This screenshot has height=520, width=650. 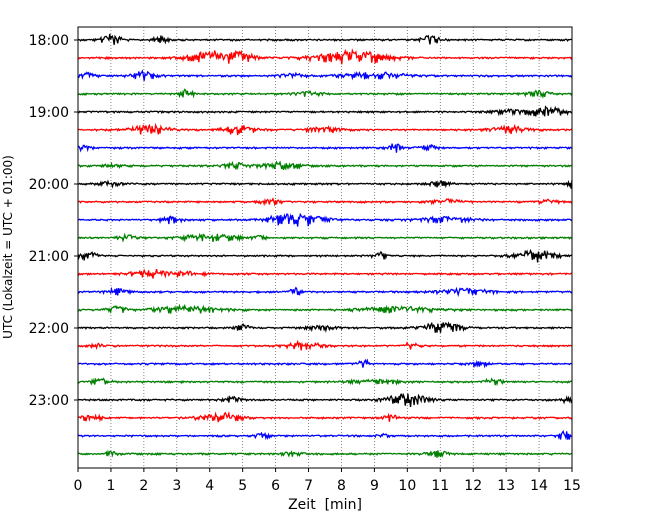 What do you see at coordinates (209, 486) in the screenshot?
I see `x-tick-label: 4` at bounding box center [209, 486].